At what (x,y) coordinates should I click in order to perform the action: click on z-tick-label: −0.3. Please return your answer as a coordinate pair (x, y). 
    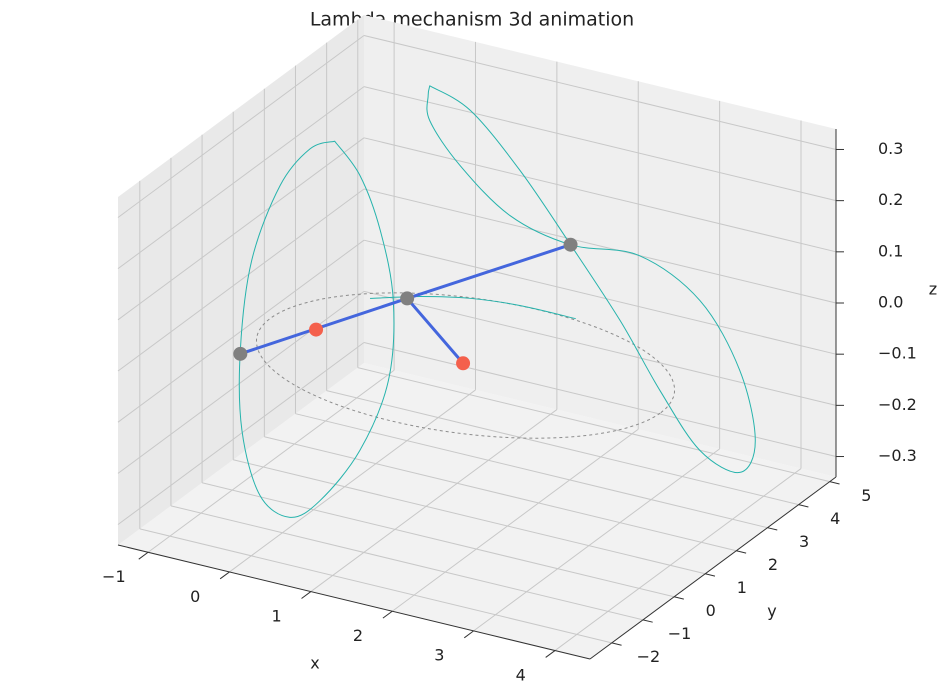
    Looking at the image, I should click on (897, 455).